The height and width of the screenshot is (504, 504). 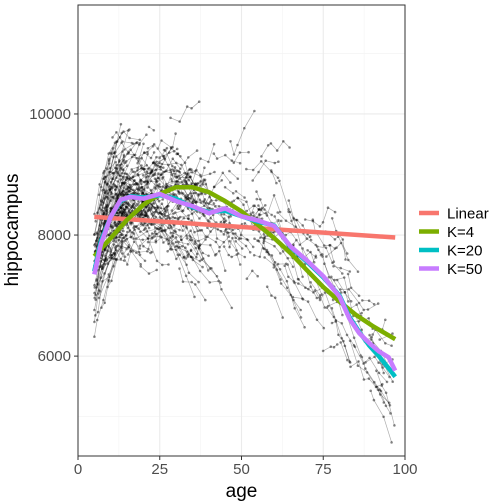 What do you see at coordinates (159, 469) in the screenshot?
I see `x-tick-label: 25` at bounding box center [159, 469].